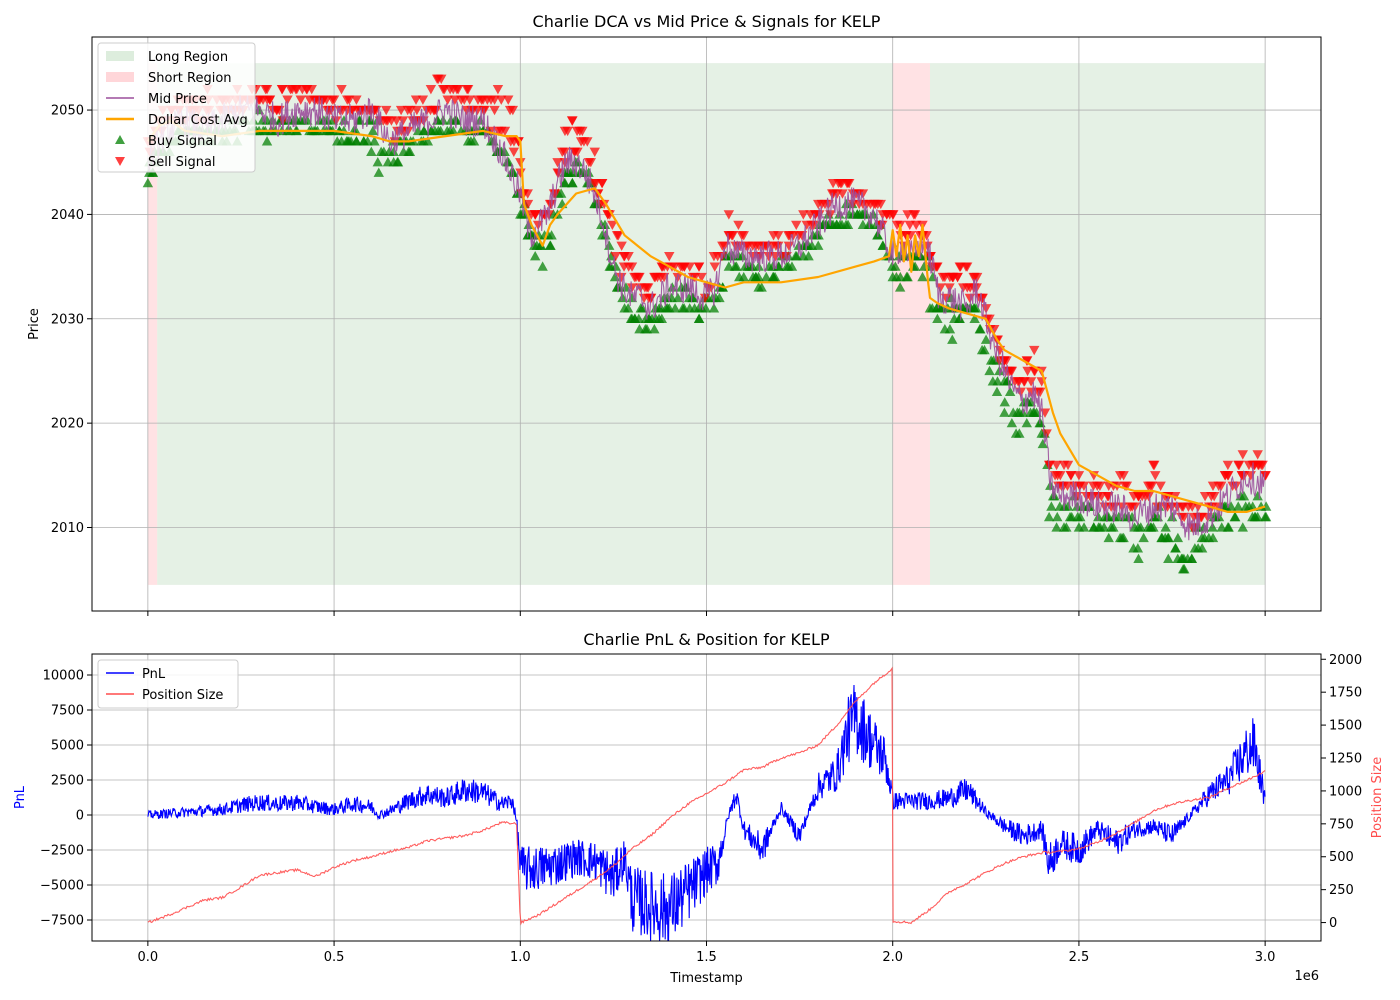 This screenshot has width=1400, height=1000. Describe the element at coordinates (1345, 759) in the screenshot. I see `position-y-tick-label: 1250` at that location.